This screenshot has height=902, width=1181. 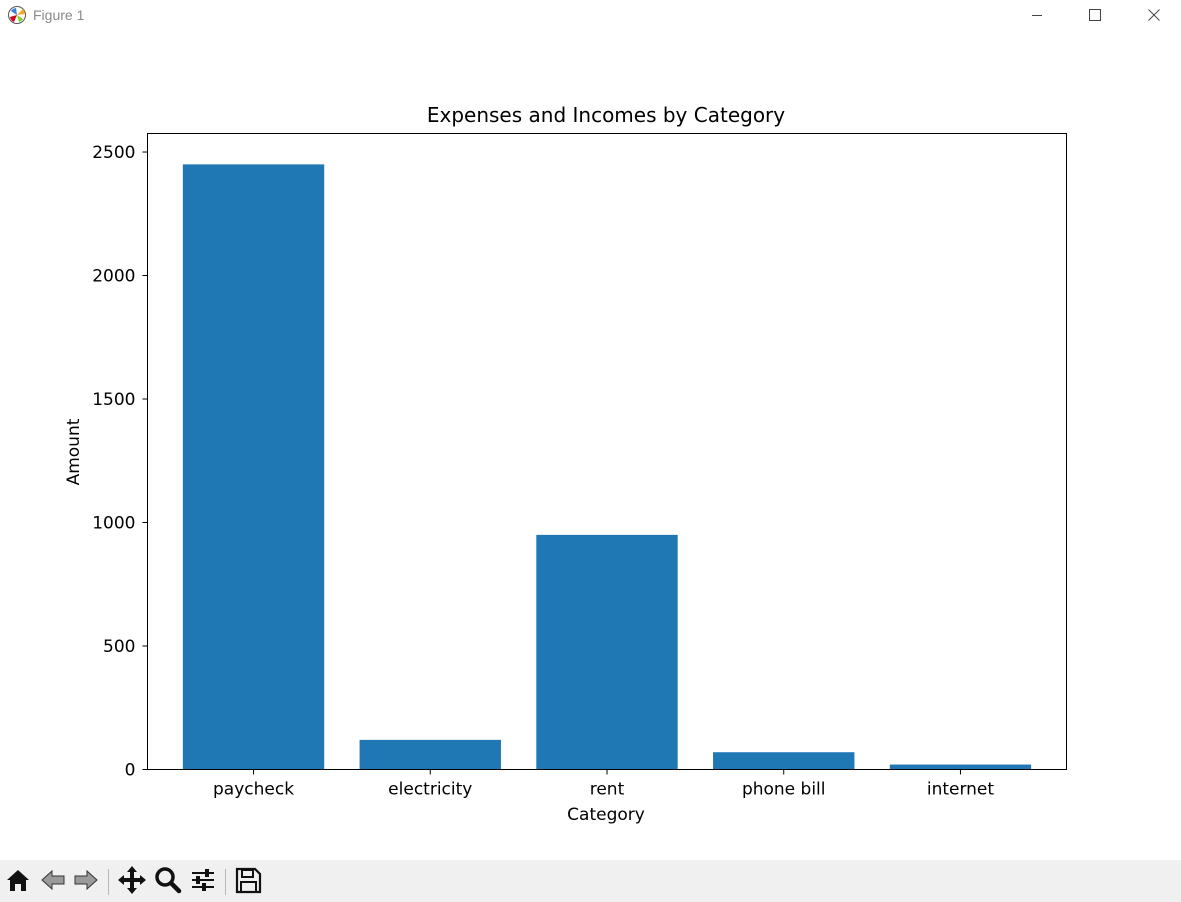 I want to click on zoom-button, so click(x=168, y=882).